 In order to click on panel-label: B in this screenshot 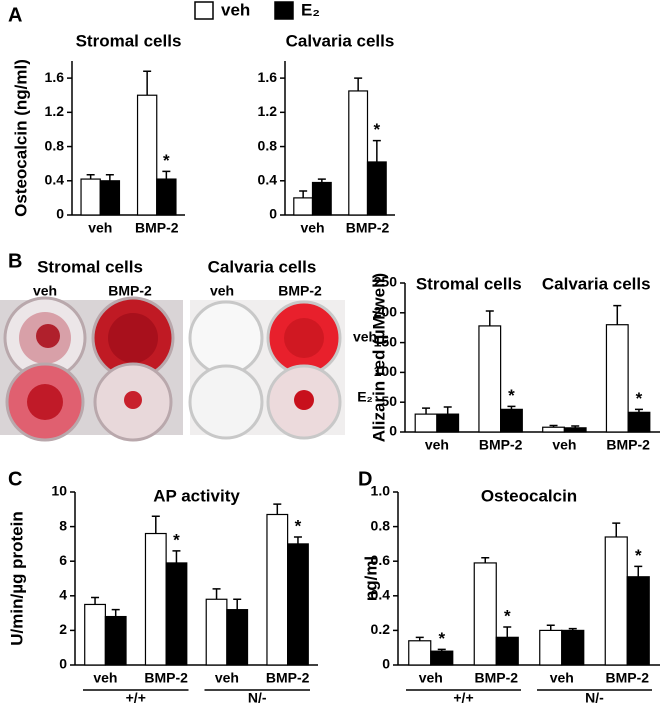, I will do `click(15, 261)`.